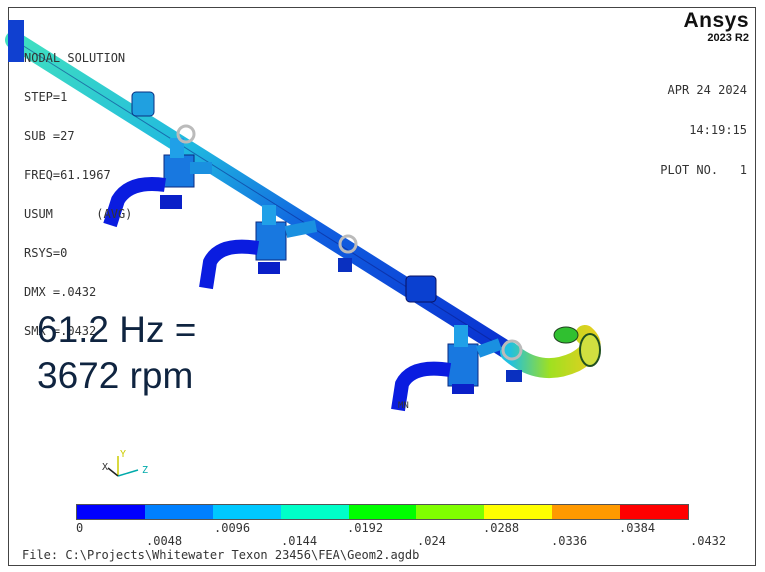  I want to click on legend-label-bottom: .0336, so click(569, 541).